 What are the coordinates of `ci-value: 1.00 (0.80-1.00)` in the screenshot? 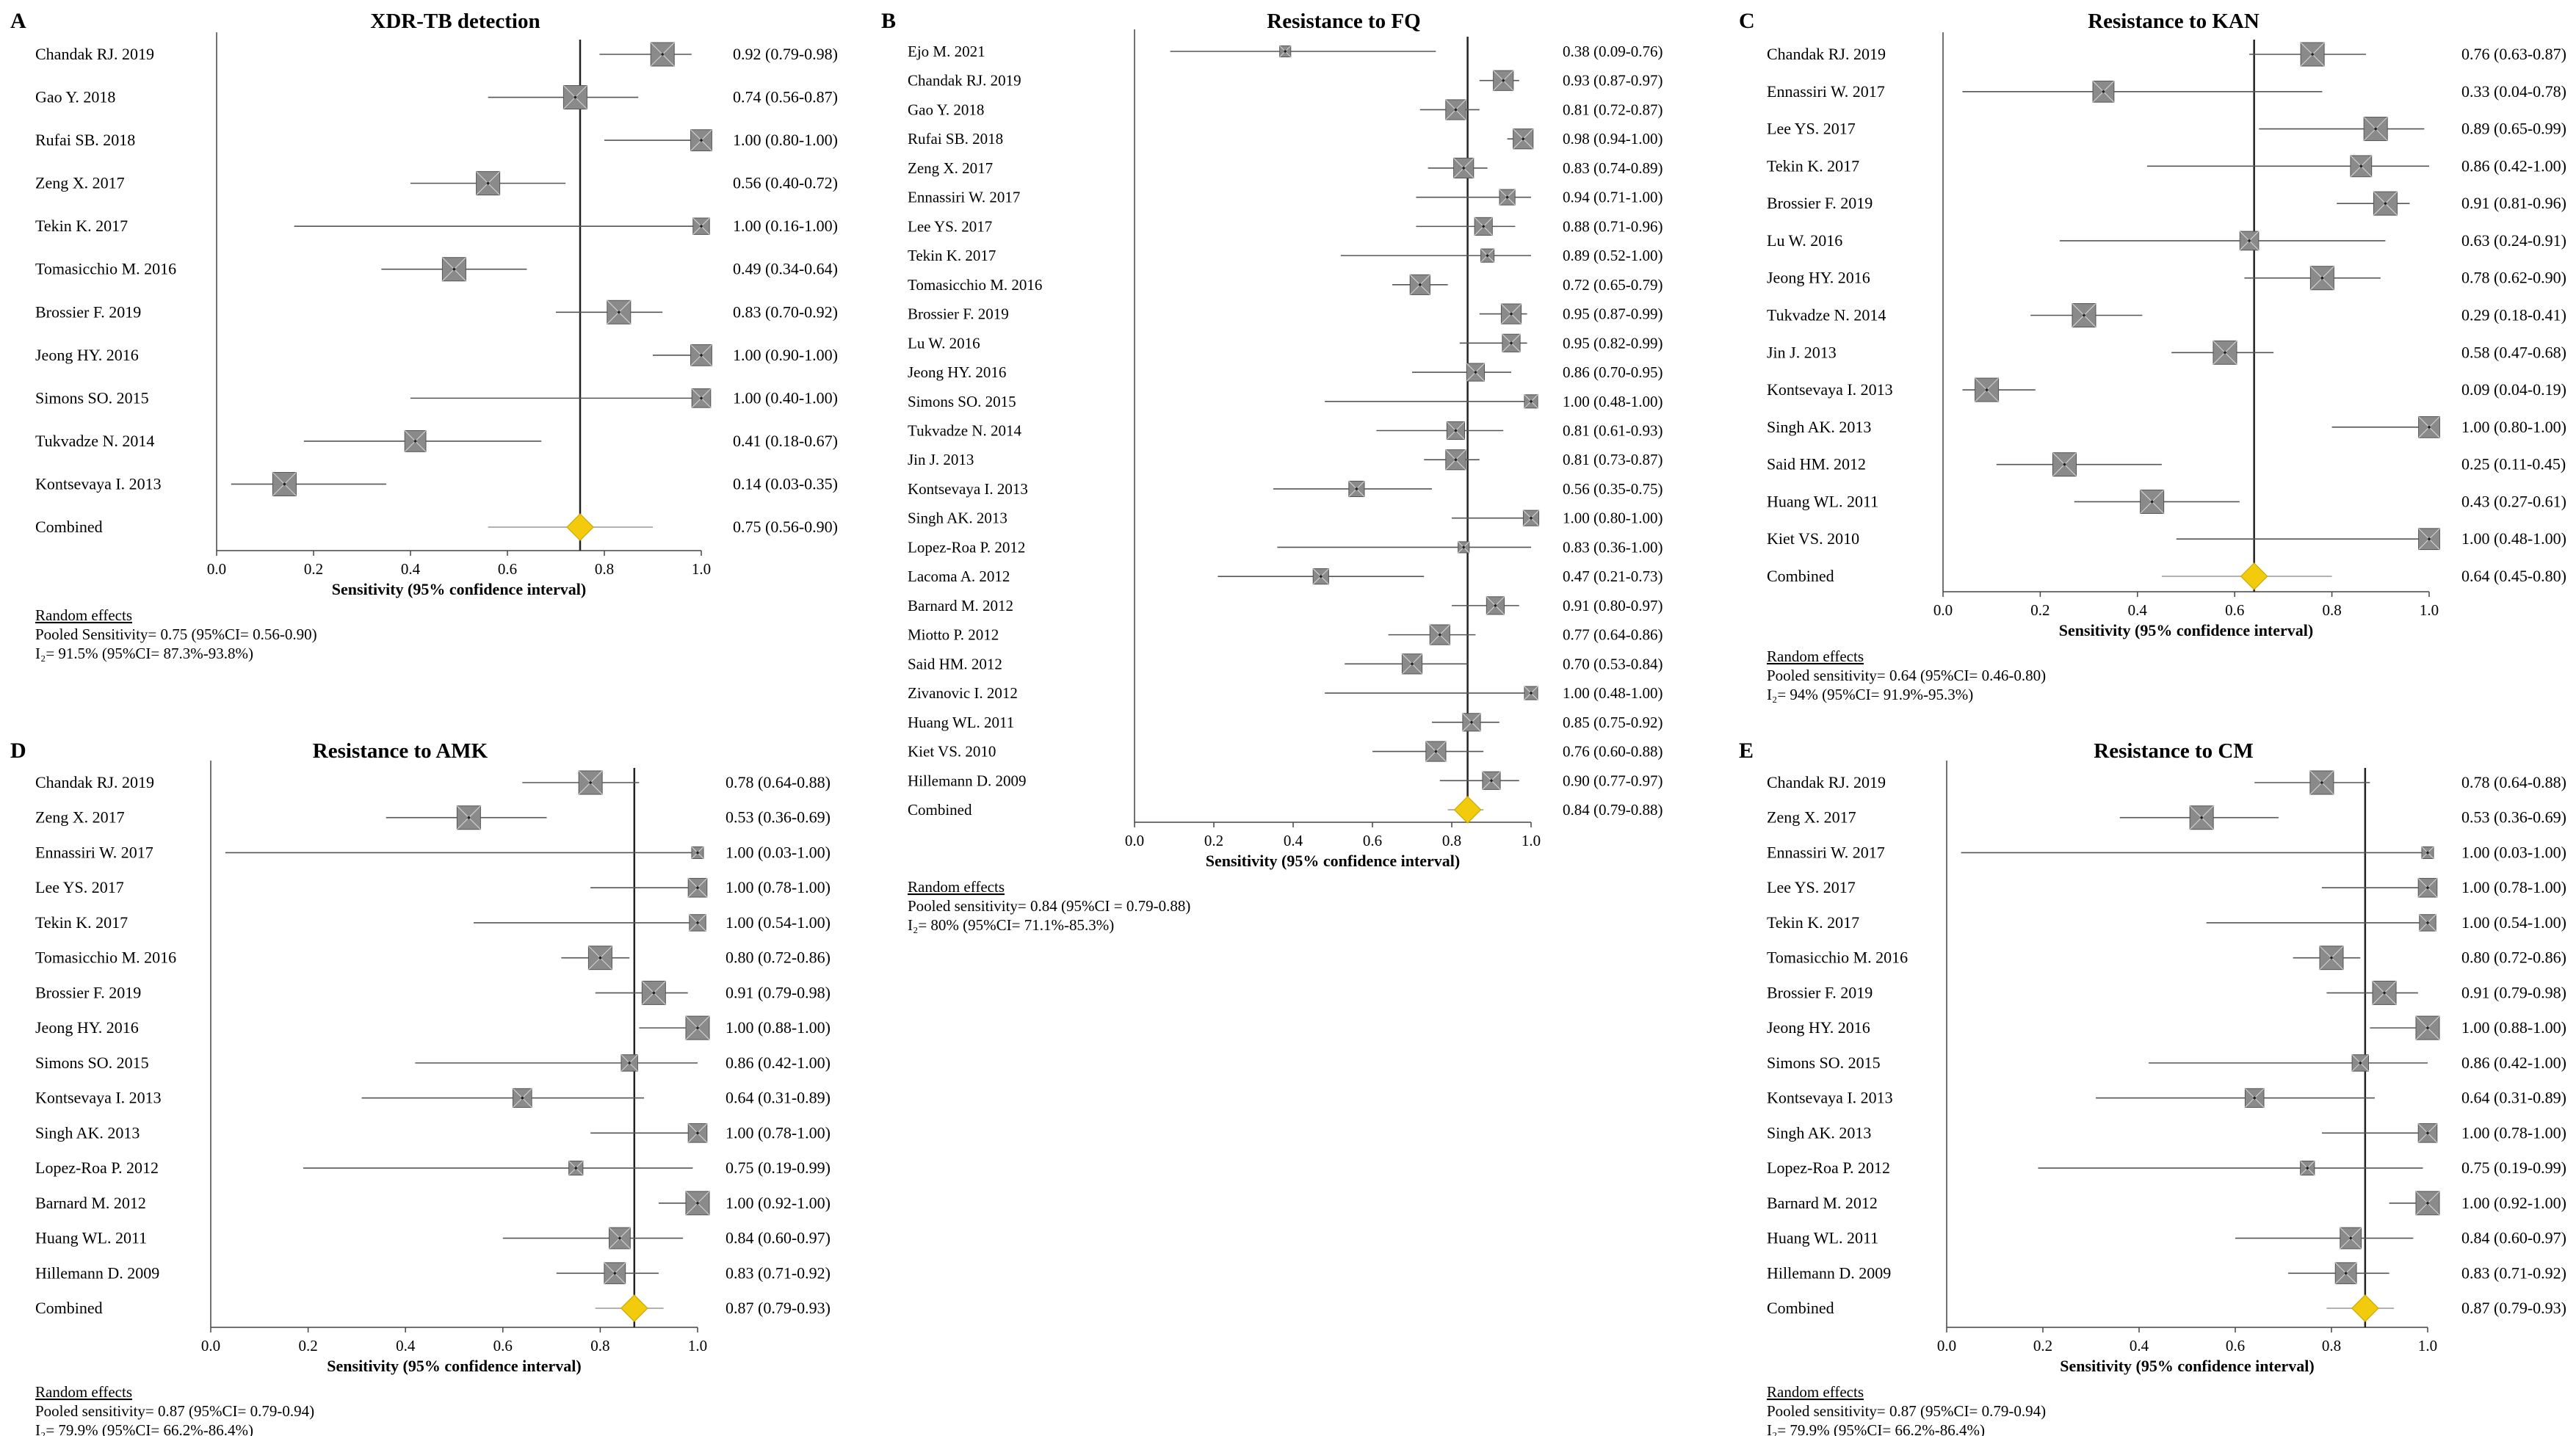 It's located at (1613, 519).